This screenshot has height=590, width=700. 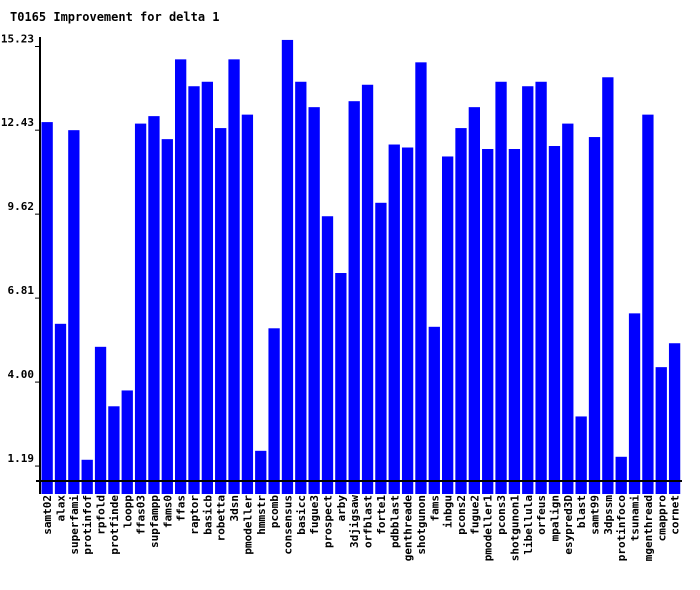 What do you see at coordinates (114, 525) in the screenshot?
I see `x-tick-label-5: protfinde` at bounding box center [114, 525].